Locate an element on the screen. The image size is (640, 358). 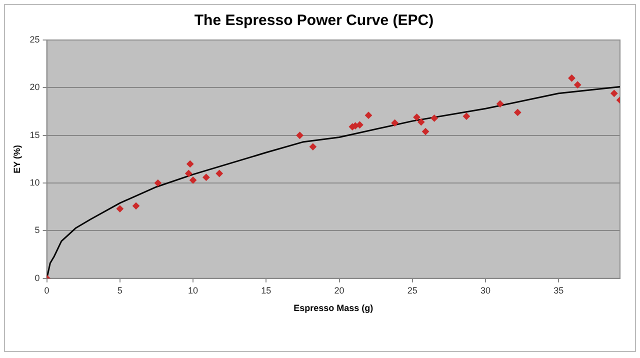
x-tick-label: 10 is located at coordinates (193, 290).